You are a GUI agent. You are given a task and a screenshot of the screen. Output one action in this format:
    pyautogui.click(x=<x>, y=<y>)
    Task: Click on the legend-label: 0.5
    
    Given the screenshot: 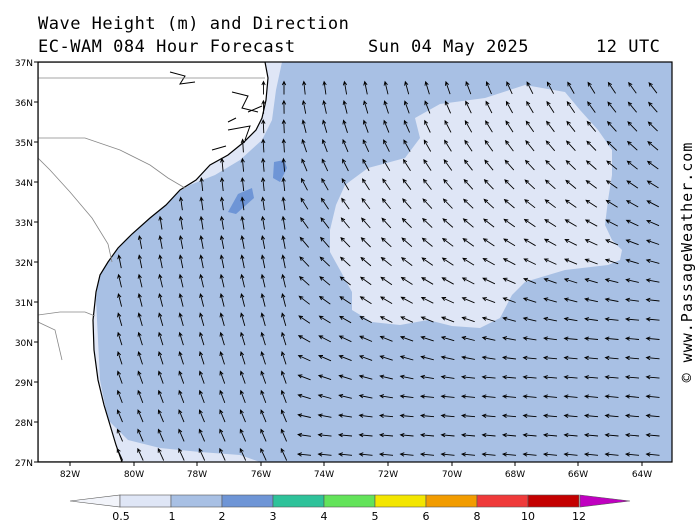 What is the action you would take?
    pyautogui.click(x=121, y=516)
    